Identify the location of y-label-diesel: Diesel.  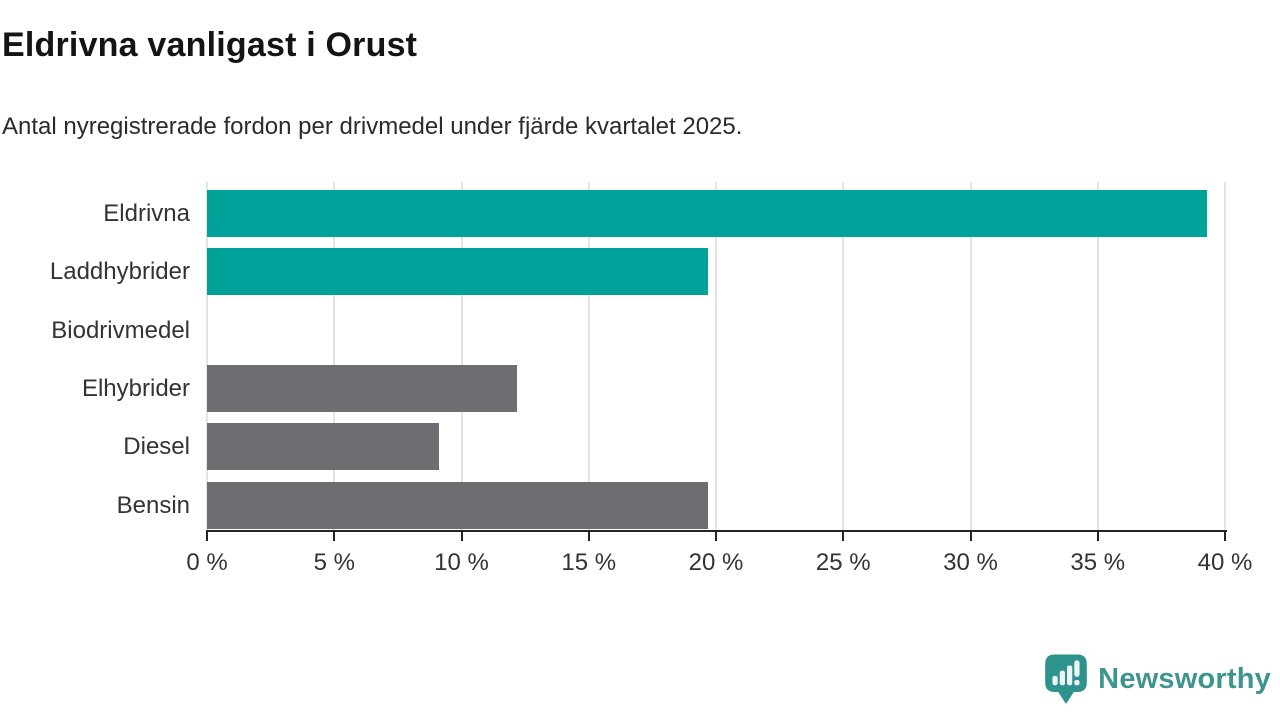
(156, 447).